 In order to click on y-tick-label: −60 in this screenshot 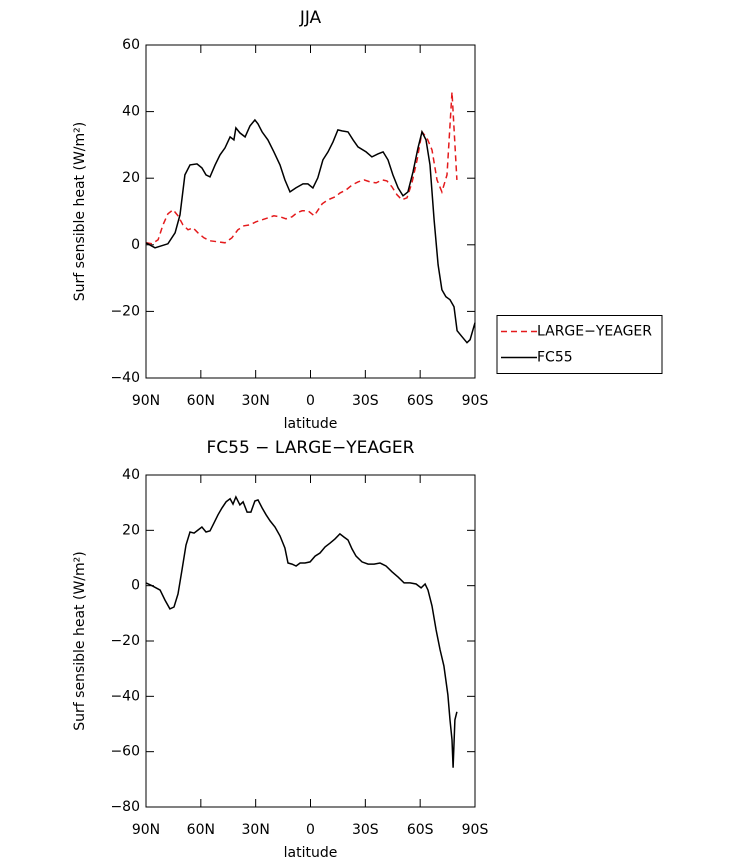, I will do `click(125, 752)`.